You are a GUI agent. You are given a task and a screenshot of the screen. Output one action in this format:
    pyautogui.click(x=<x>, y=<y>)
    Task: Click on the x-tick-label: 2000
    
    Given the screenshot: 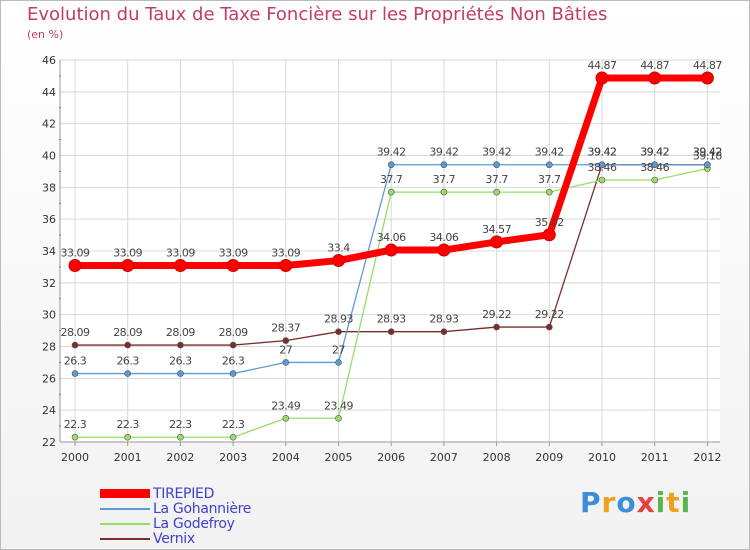 What is the action you would take?
    pyautogui.click(x=75, y=457)
    